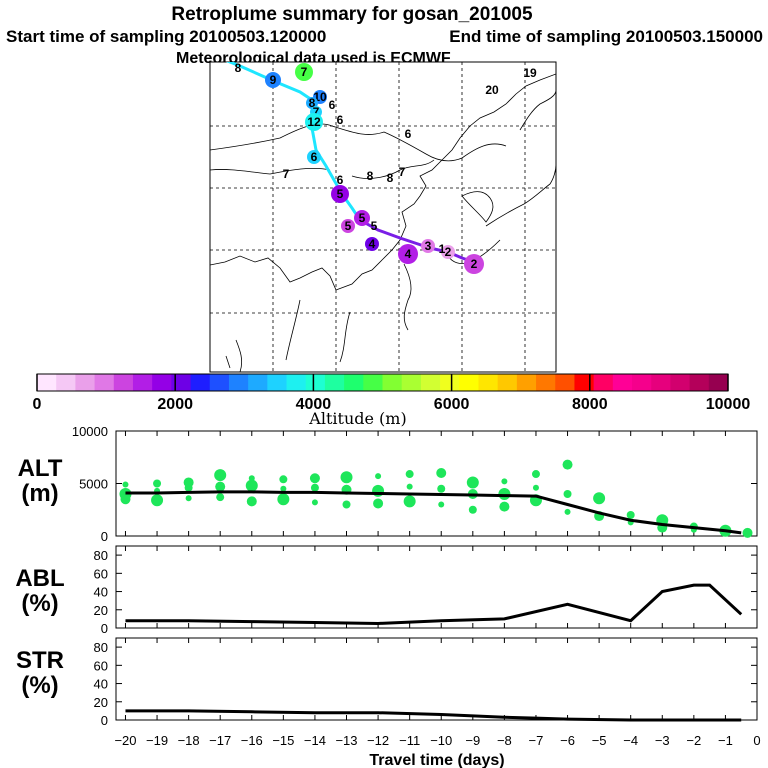  Describe the element at coordinates (378, 740) in the screenshot. I see `x-tick-label: −12` at that location.